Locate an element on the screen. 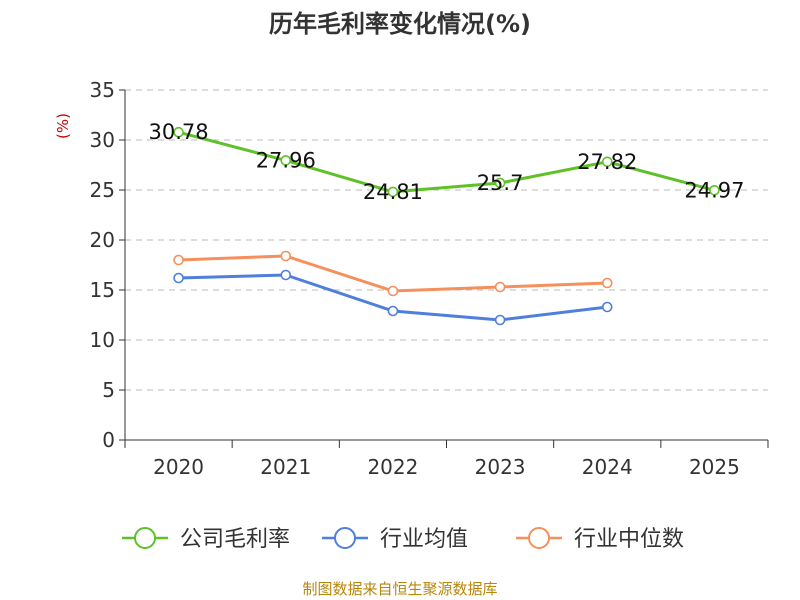 The height and width of the screenshot is (600, 800). source-note: 制图数据来自恒生聚源数据库 is located at coordinates (399, 589).